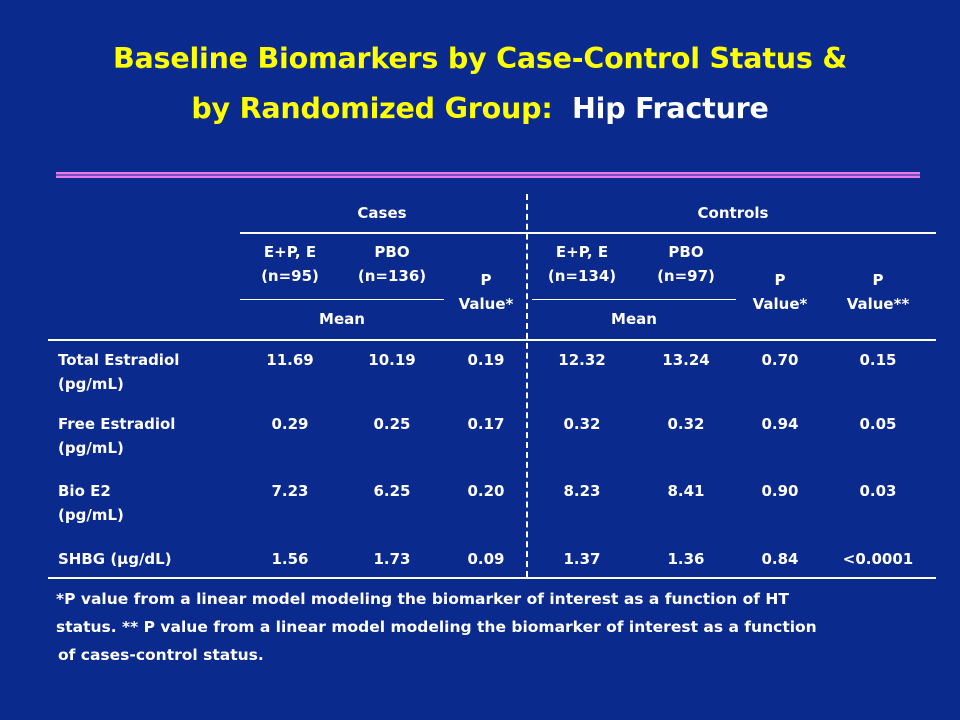 This screenshot has width=960, height=720. What do you see at coordinates (670, 108) in the screenshot?
I see `title-line-2-highlight: Hip Fracture` at bounding box center [670, 108].